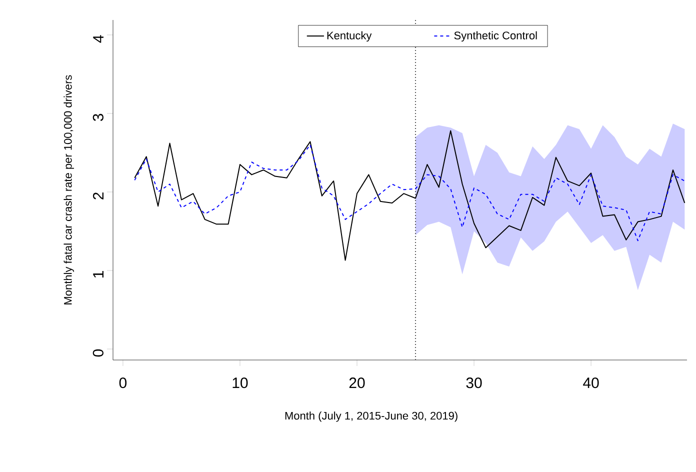 Image resolution: width=696 pixels, height=472 pixels. What do you see at coordinates (495, 36) in the screenshot?
I see `legend-label: Synthetic Control` at bounding box center [495, 36].